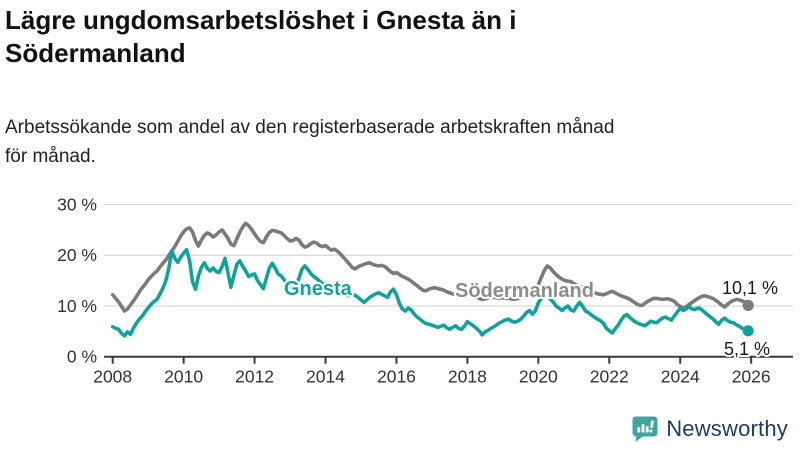 This screenshot has height=450, width=800. I want to click on series-end-dot-gnesta, so click(748, 331).